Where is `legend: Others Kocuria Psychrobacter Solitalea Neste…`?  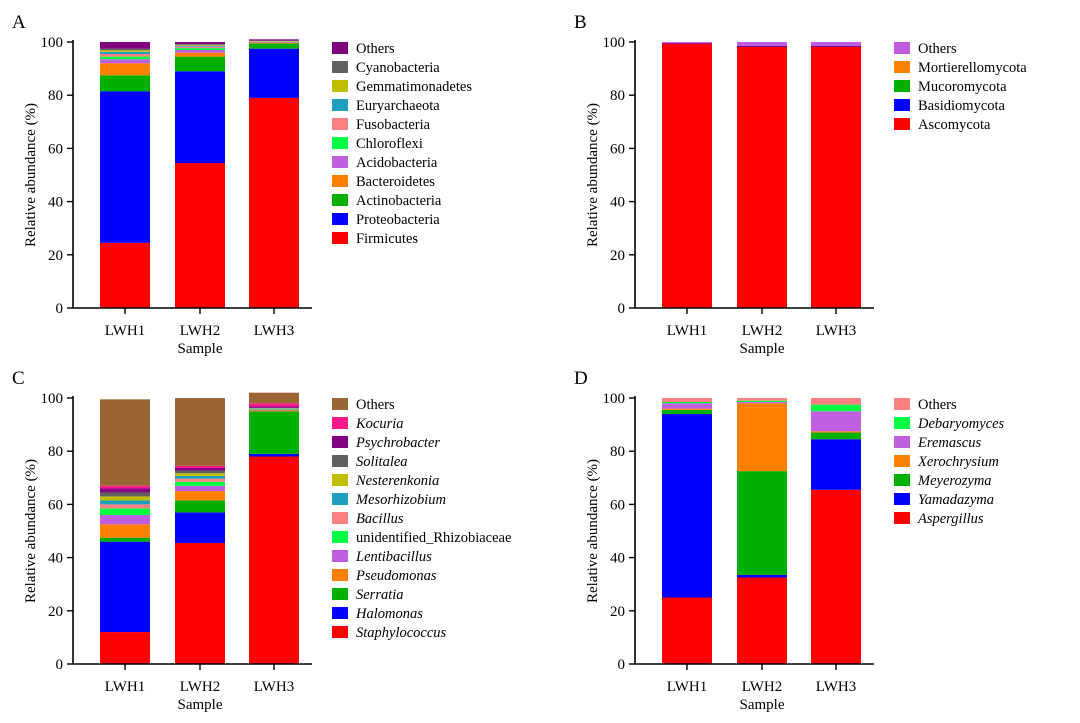 legend: Others Kocuria Psychrobacter Solitalea Neste… is located at coordinates (421, 519).